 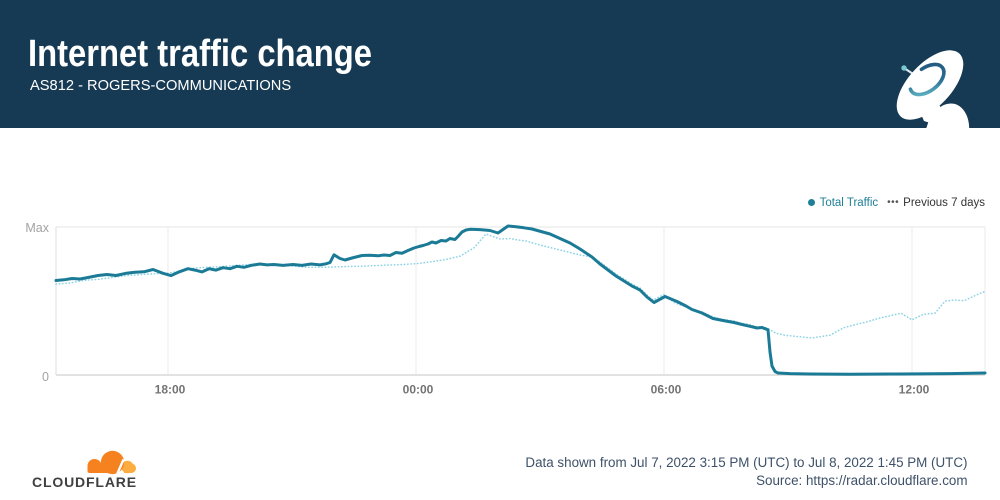 I want to click on svg-text: 18:00, so click(x=170, y=390).